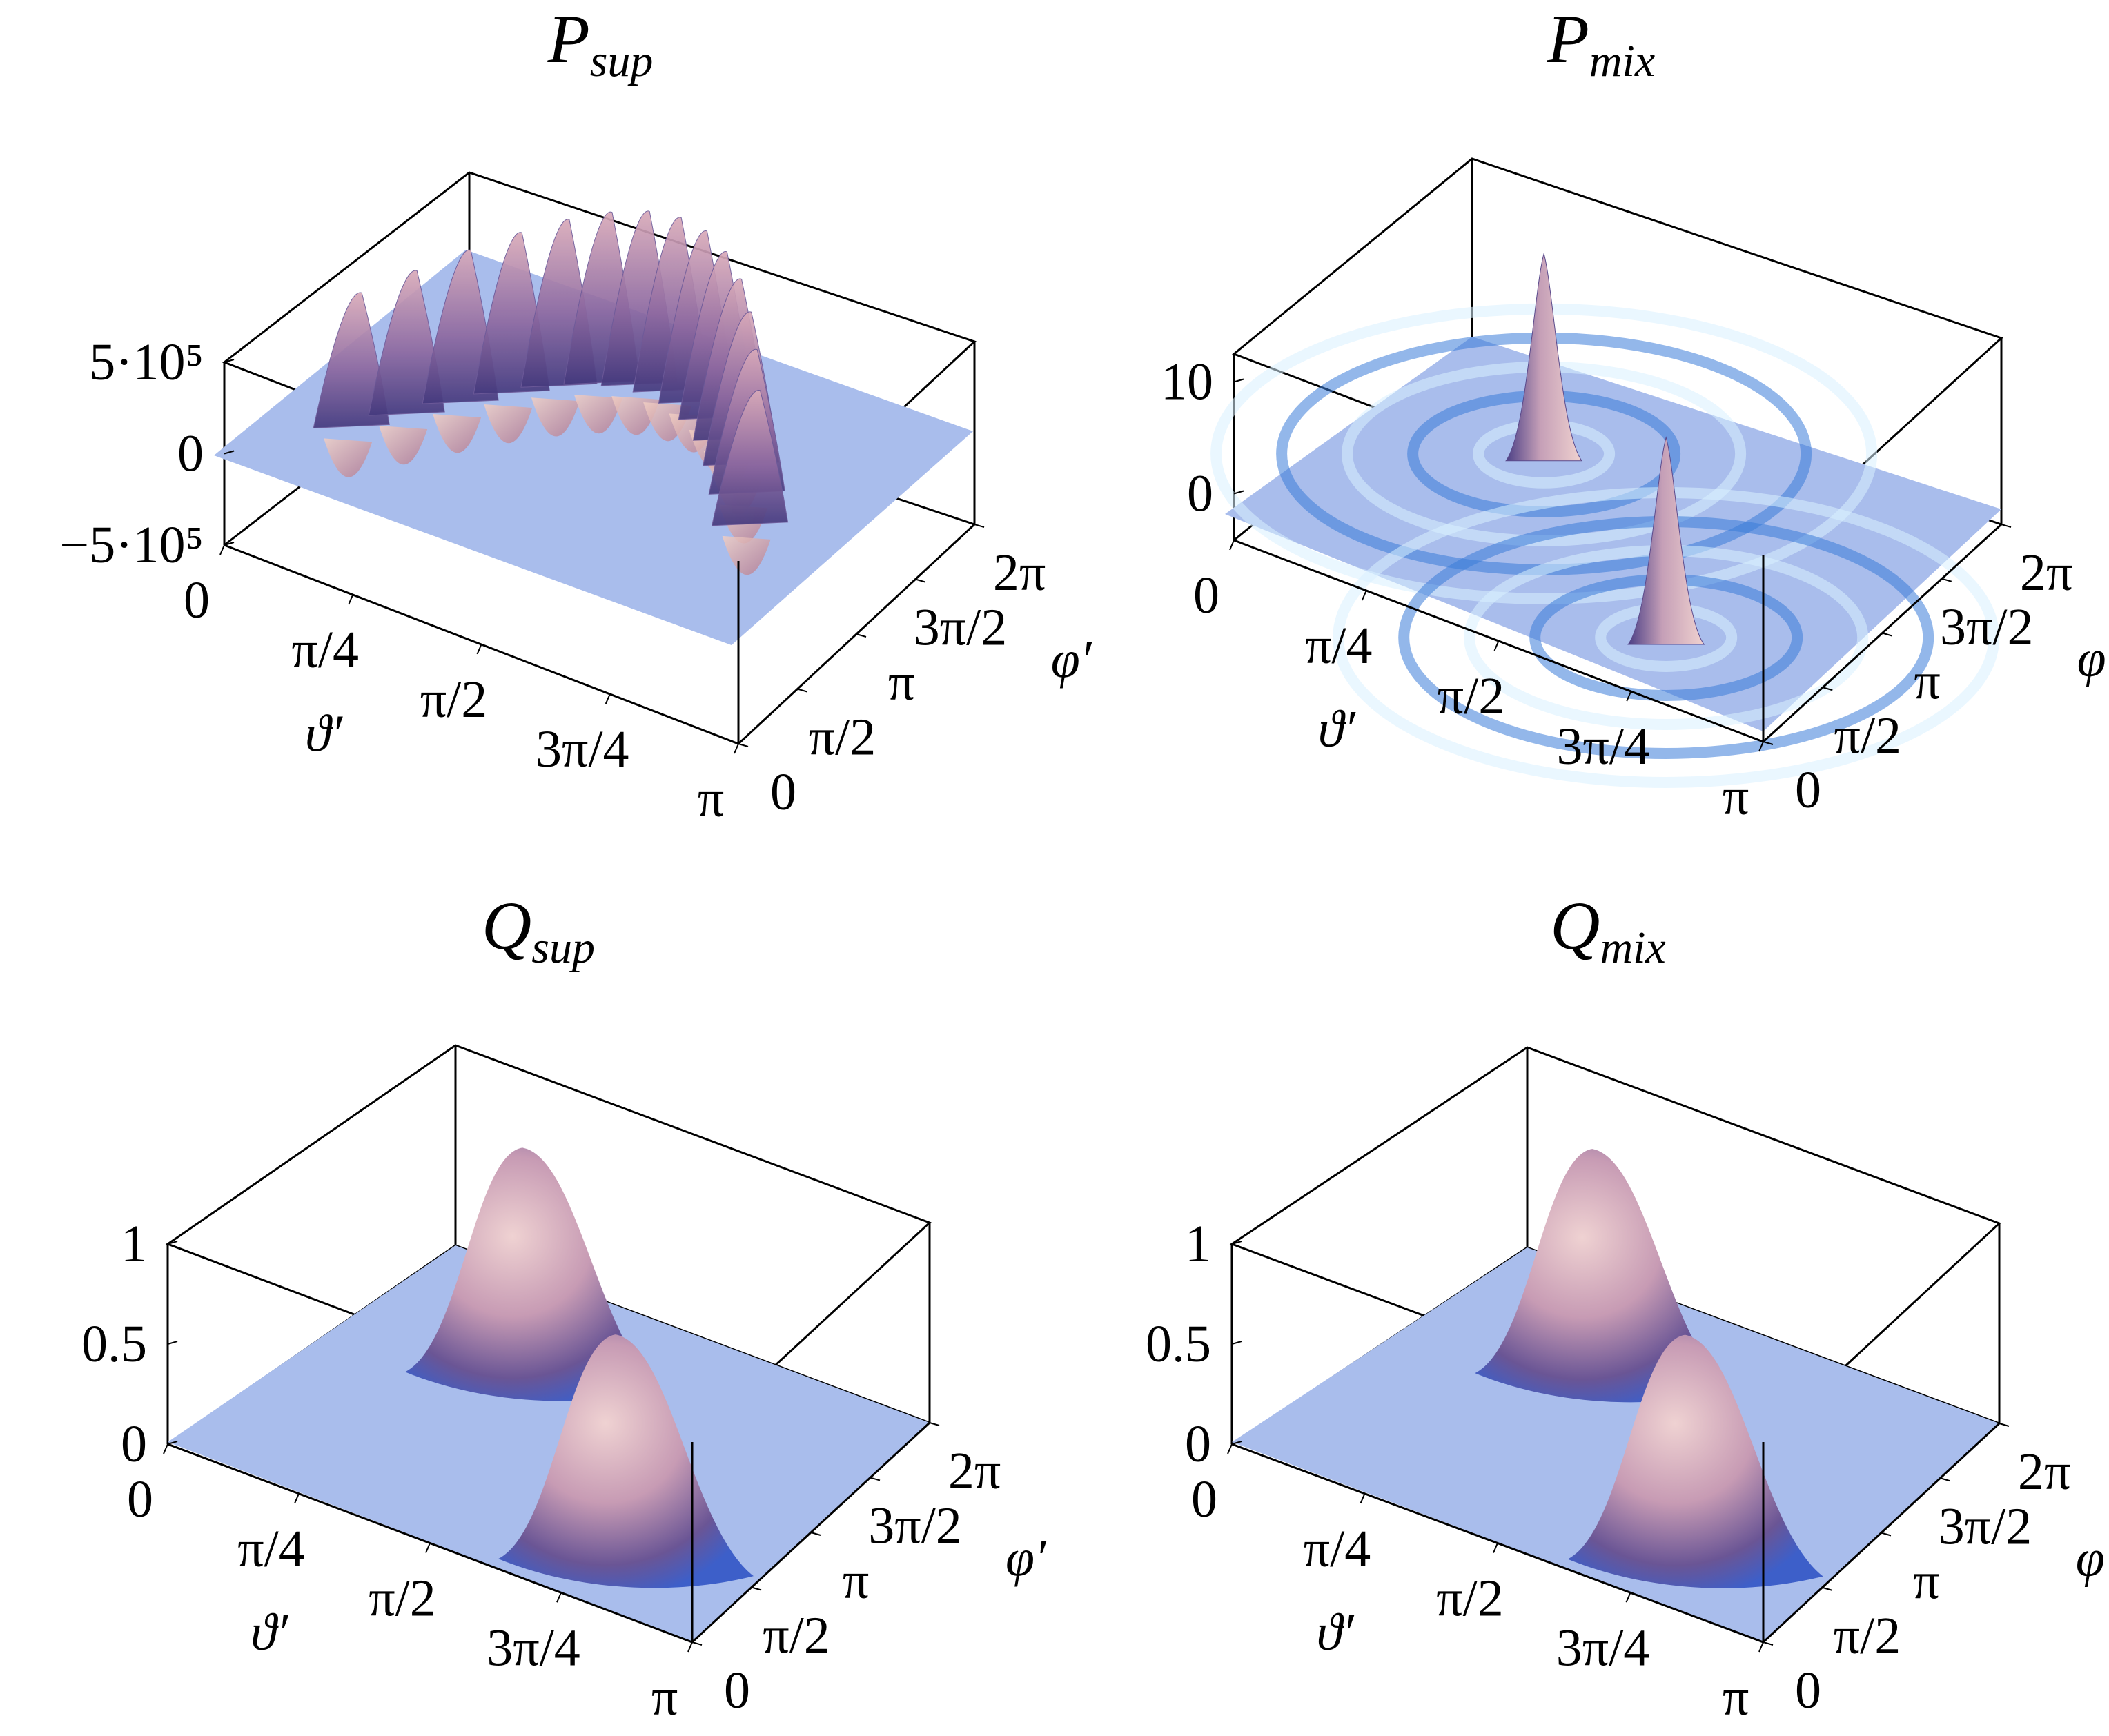 The image size is (2109, 1736). What do you see at coordinates (600, 44) in the screenshot?
I see `panel-title: Psup` at bounding box center [600, 44].